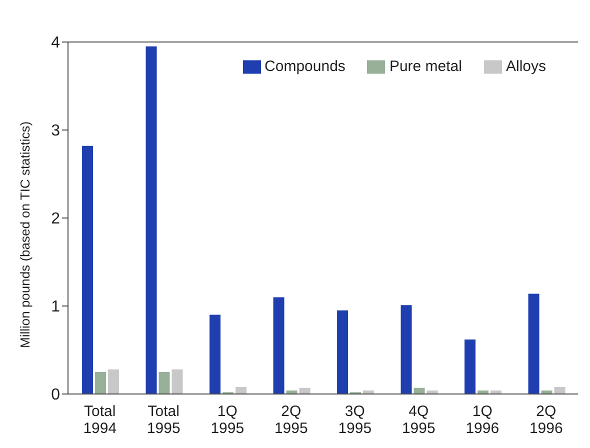  I want to click on y-tick-label: 3, so click(55, 131).